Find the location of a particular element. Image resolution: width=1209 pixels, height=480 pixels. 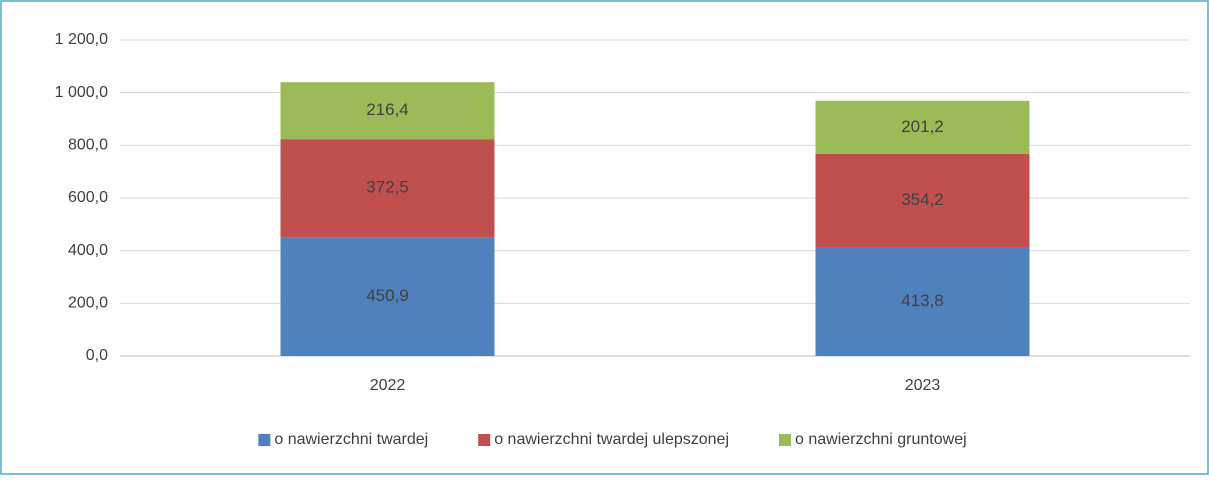

y-tick-label: 400,0 is located at coordinates (88, 250).